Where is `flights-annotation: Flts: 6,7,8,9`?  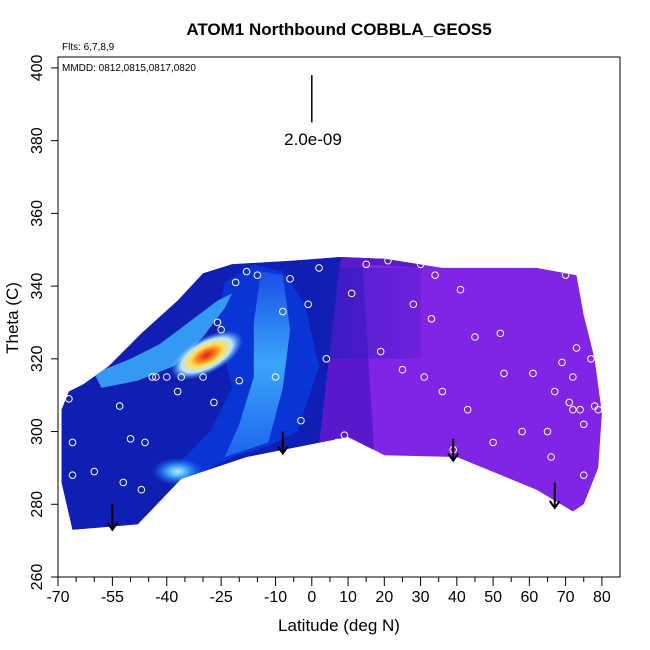
flights-annotation: Flts: 6,7,8,9 is located at coordinates (88, 47).